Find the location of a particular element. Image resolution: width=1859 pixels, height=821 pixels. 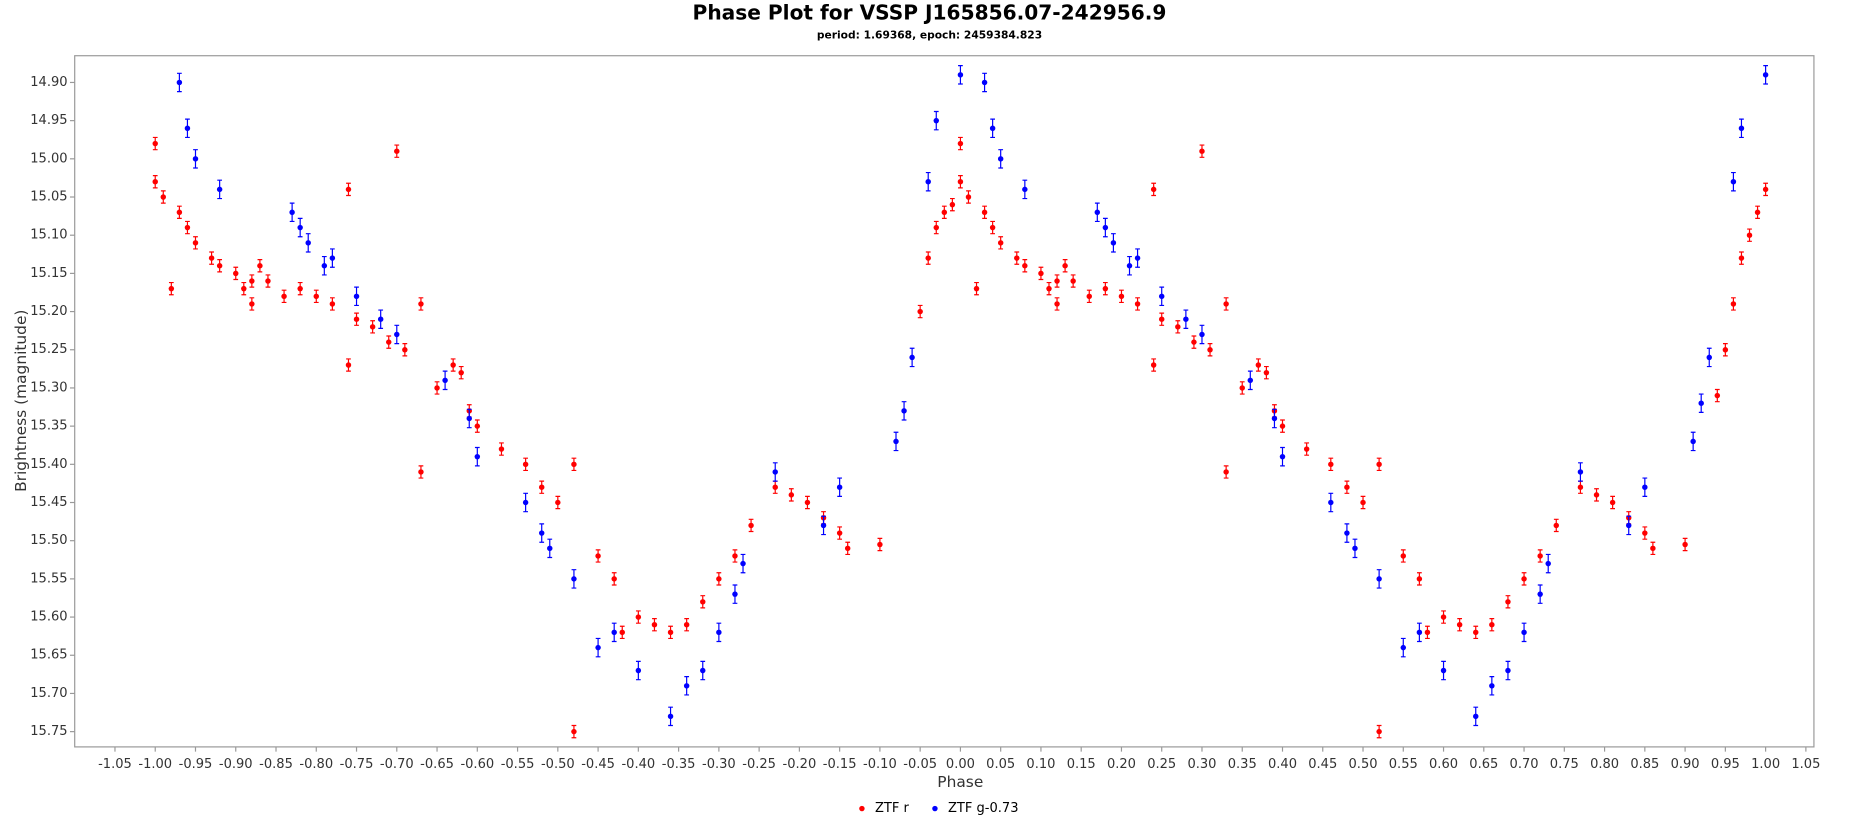

y-tick-label: 15.40 is located at coordinates (48, 464).